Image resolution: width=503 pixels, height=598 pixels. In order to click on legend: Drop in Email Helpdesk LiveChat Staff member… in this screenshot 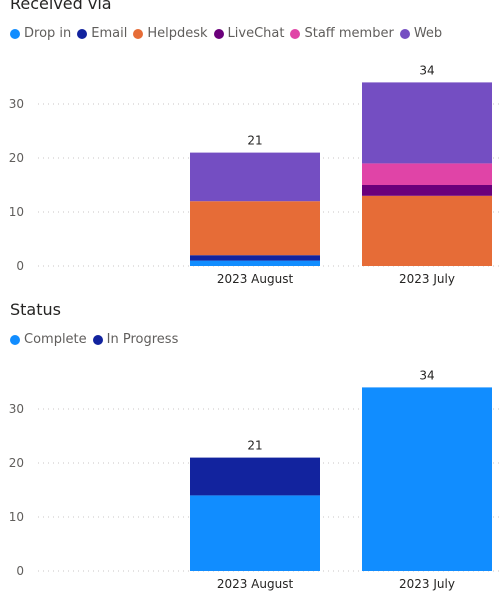, I will do `click(229, 33)`.